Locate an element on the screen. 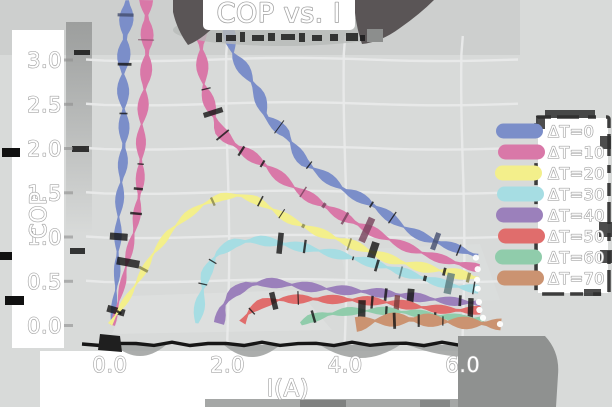  legend-label-6: ΔT=60 is located at coordinates (576, 257).